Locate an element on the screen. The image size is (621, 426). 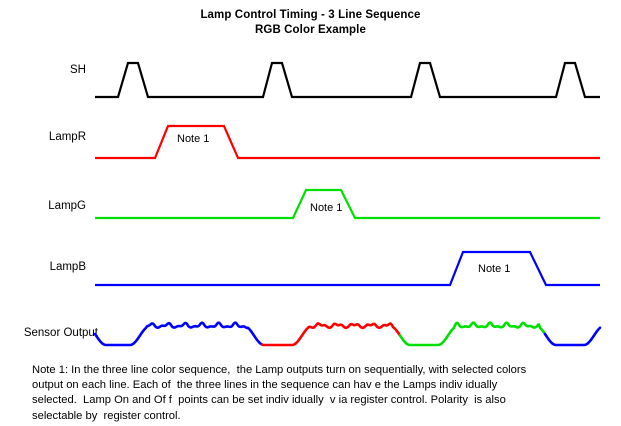
title-line-2: RGB Color Example is located at coordinates (310, 30).